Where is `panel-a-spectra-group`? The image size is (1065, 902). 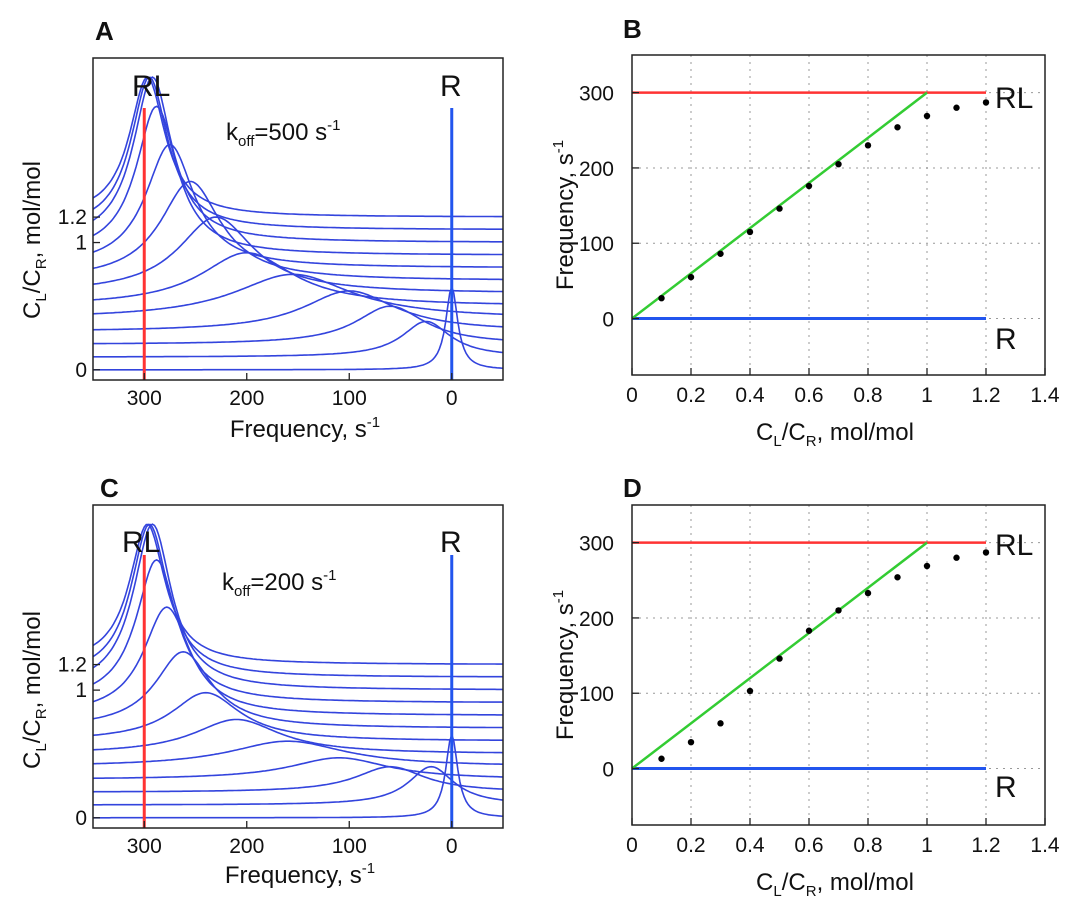 panel-a-spectra-group is located at coordinates (298, 223).